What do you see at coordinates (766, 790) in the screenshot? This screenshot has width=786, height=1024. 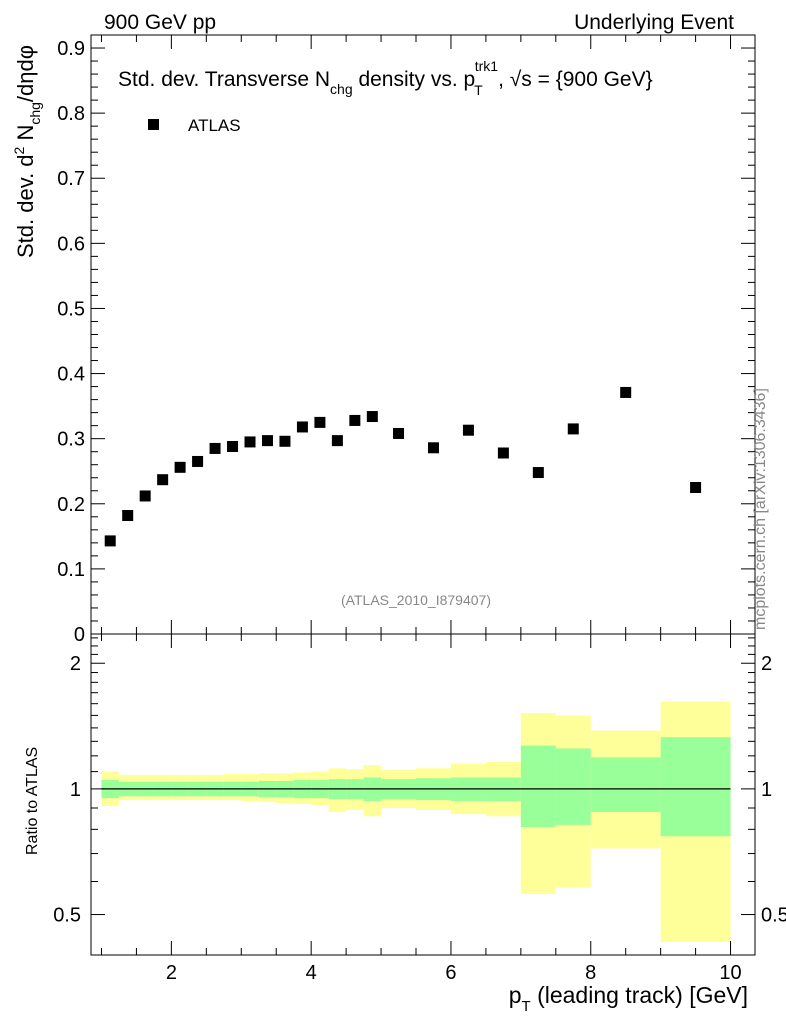 I see `ratio-y-tick-label-right: 1` at bounding box center [766, 790].